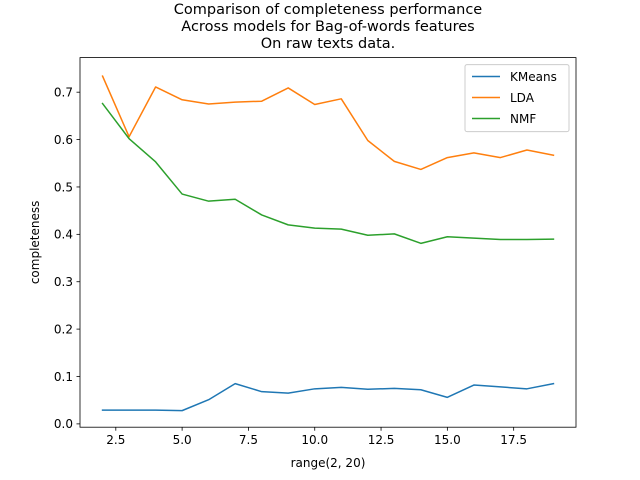 This screenshot has width=640, height=480. Describe the element at coordinates (67, 258) in the screenshot. I see `y-axis-ticks: 0.0 0.1 0.2 0.3 0.4 0.5 0.6 0.7` at that location.